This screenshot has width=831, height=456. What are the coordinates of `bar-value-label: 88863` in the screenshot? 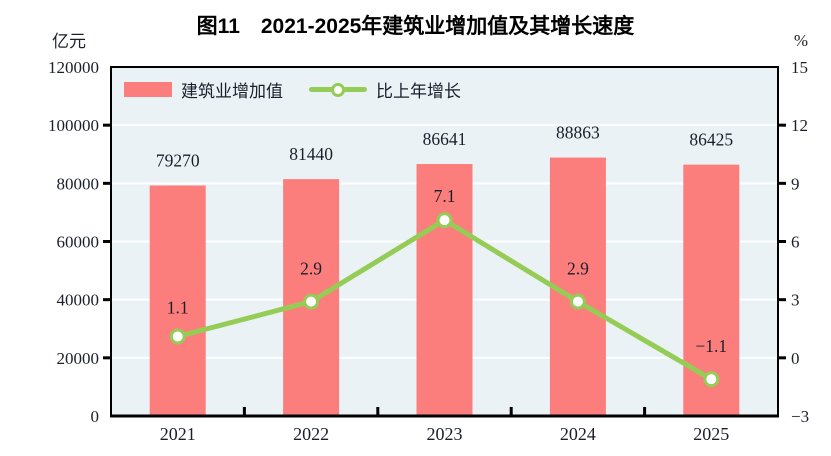 It's located at (578, 133).